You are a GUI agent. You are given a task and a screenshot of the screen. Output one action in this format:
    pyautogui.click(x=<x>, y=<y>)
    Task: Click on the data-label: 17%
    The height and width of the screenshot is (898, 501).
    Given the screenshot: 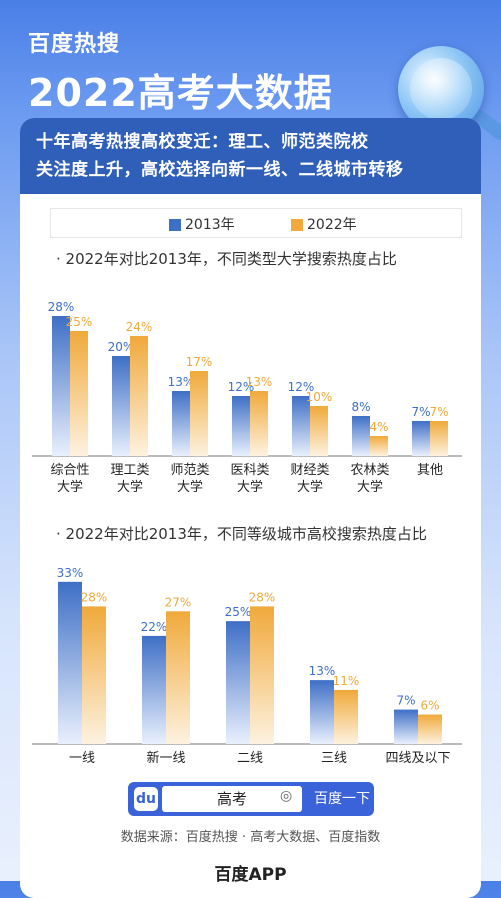 What is the action you would take?
    pyautogui.click(x=199, y=362)
    